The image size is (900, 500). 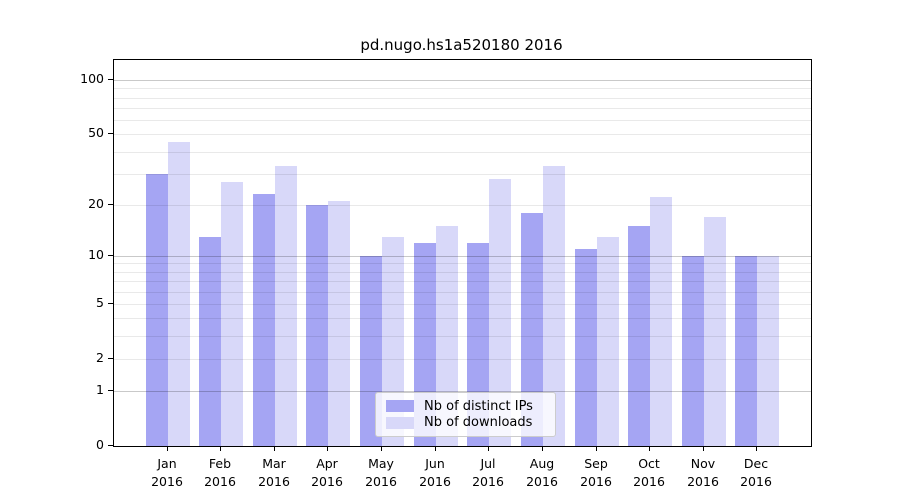 What do you see at coordinates (478, 406) in the screenshot?
I see `legend-label-distinct-ips: Nb of distinct IPs` at bounding box center [478, 406].